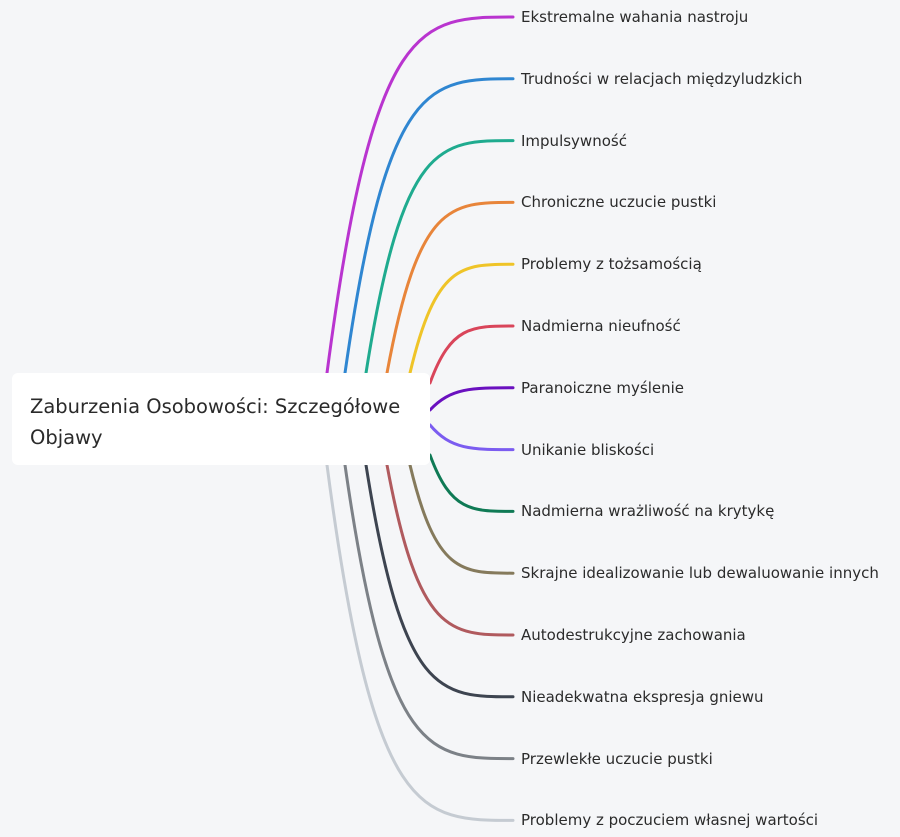  What do you see at coordinates (574, 140) in the screenshot?
I see `branch-node: Impulsywność` at bounding box center [574, 140].